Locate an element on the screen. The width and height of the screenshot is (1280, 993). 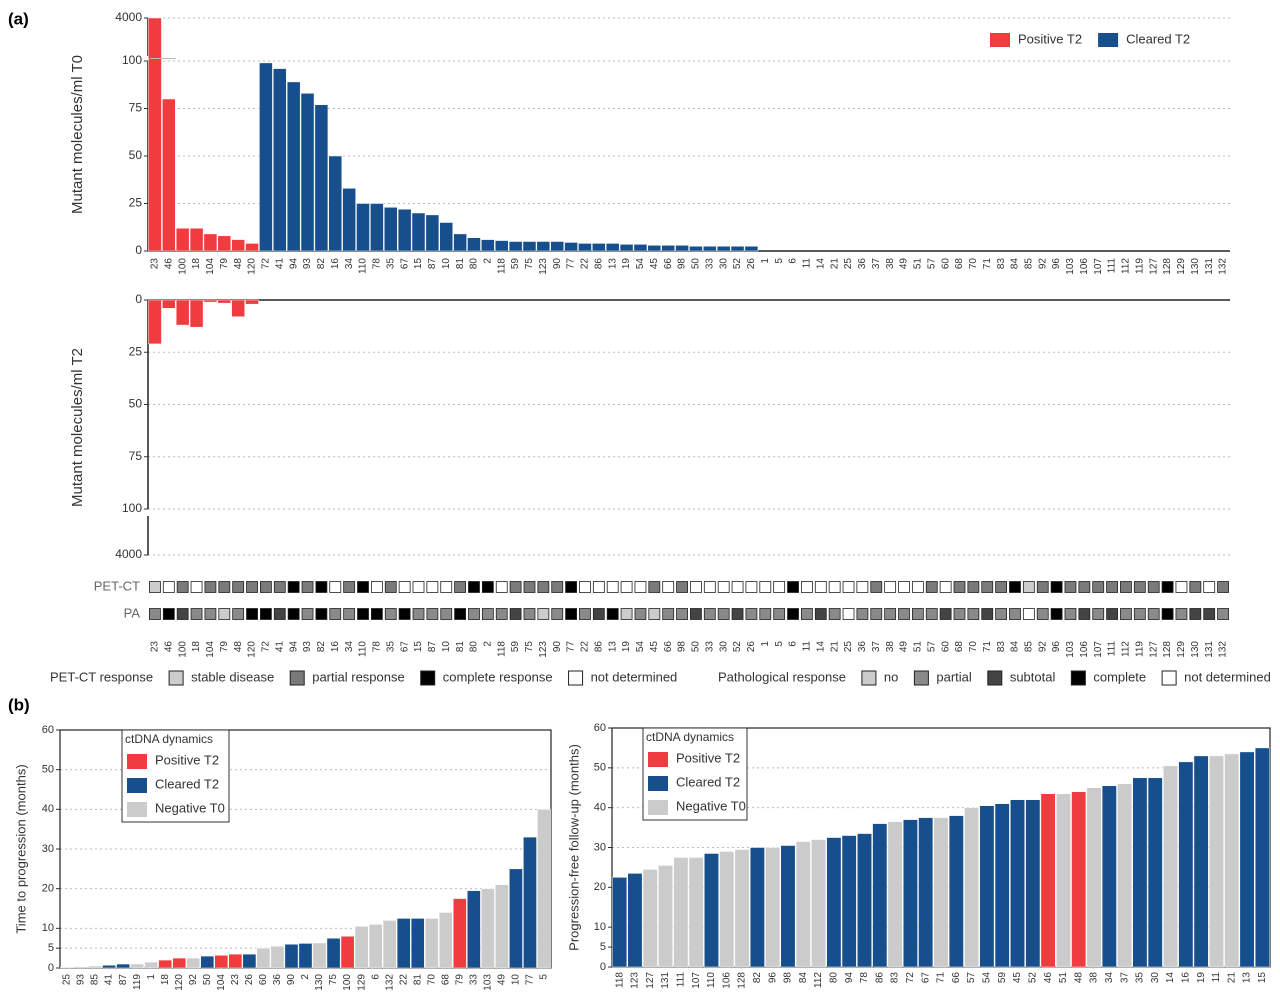
y-tick-label: 5 is located at coordinates (603, 947).